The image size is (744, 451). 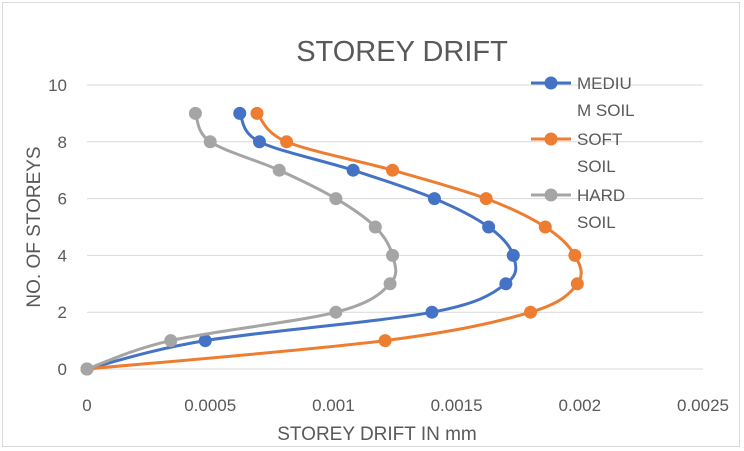 What do you see at coordinates (62, 199) in the screenshot?
I see `y-tick-label: 6` at bounding box center [62, 199].